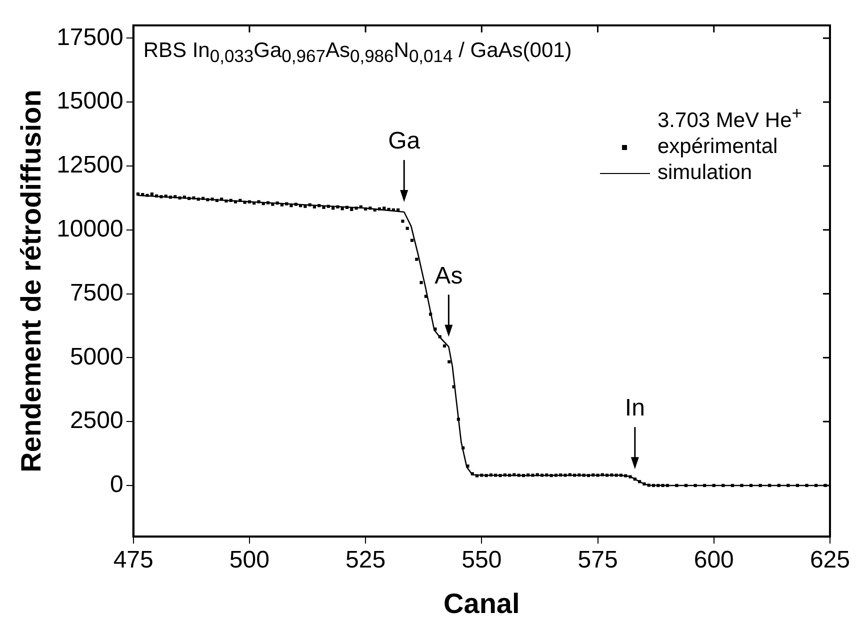  What do you see at coordinates (705, 173) in the screenshot?
I see `legend-label: simulation` at bounding box center [705, 173].